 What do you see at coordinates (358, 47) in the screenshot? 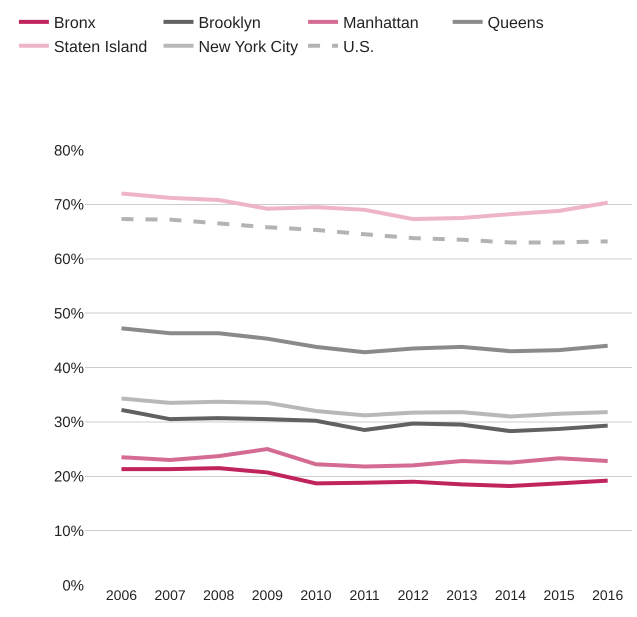
I see `legend-label: U.S.` at bounding box center [358, 47].